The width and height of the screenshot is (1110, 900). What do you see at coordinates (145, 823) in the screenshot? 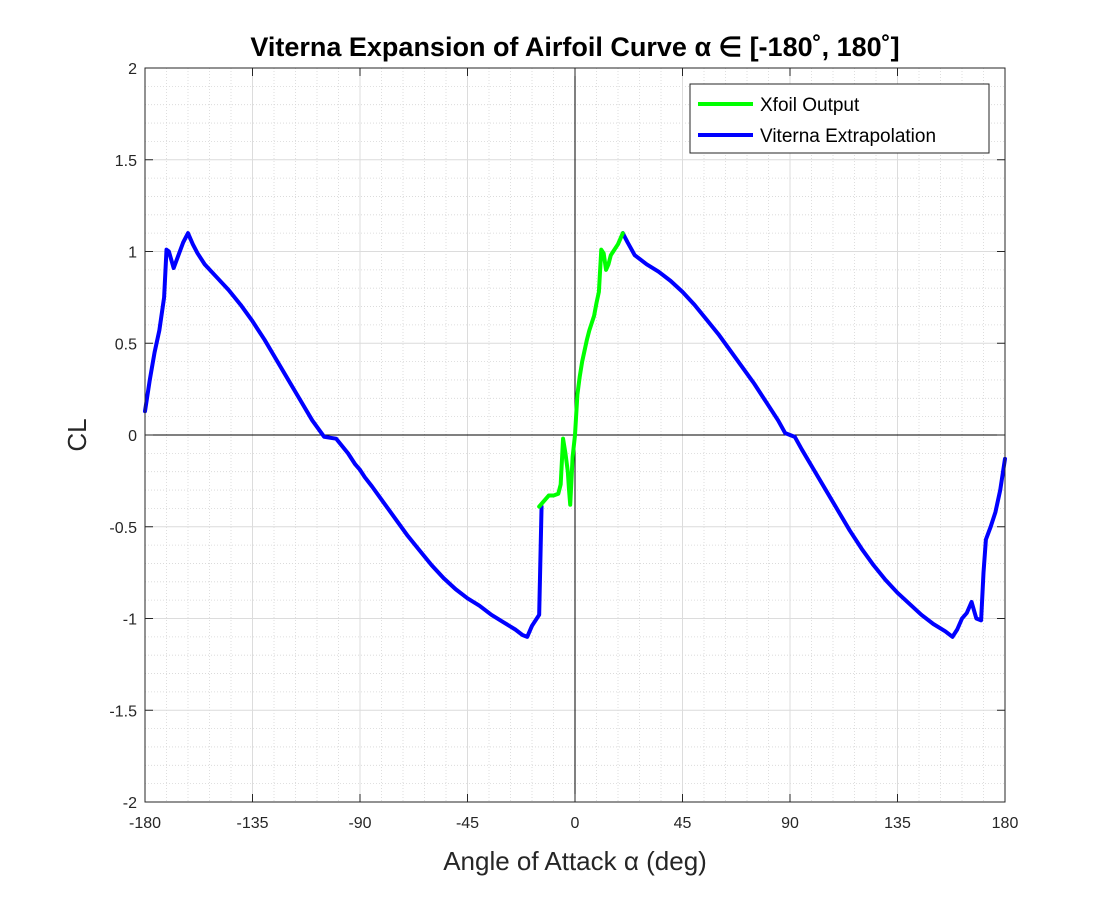
I see `x-tick-label: -180` at bounding box center [145, 823].